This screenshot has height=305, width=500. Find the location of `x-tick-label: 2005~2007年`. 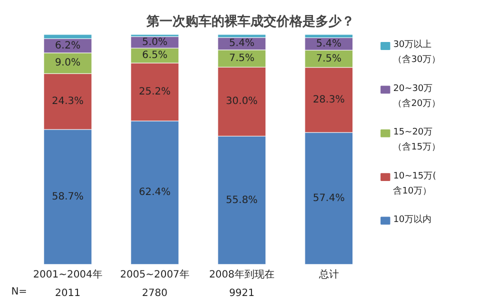

x-tick-label: 2005~2007年 is located at coordinates (155, 274).